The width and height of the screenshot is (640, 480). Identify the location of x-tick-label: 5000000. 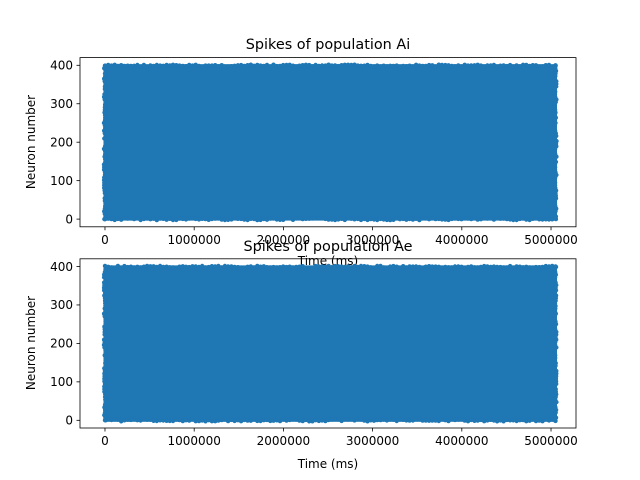
(550, 240).